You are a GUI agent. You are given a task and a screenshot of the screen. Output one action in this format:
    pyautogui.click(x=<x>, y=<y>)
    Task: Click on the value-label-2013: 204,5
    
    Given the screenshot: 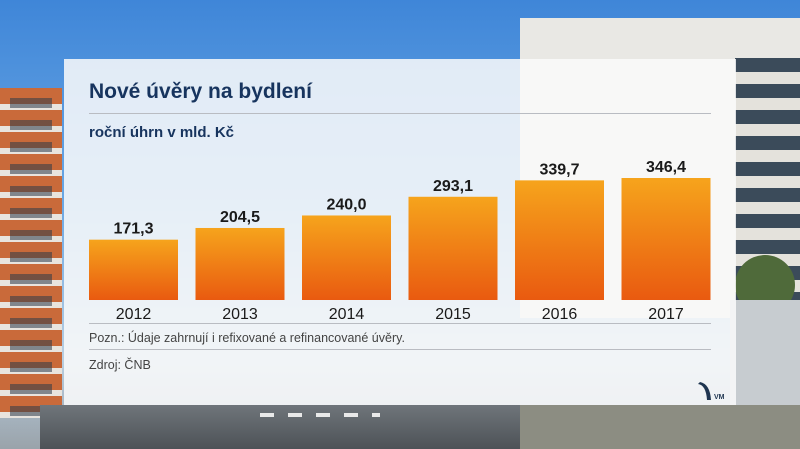 What is the action you would take?
    pyautogui.click(x=240, y=217)
    